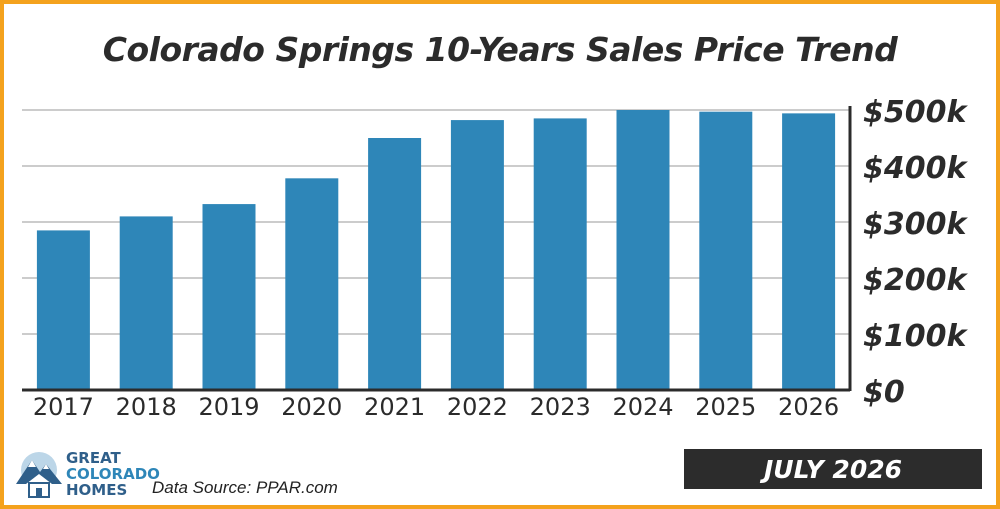 The width and height of the screenshot is (1000, 509). What do you see at coordinates (915, 112) in the screenshot?
I see `y-tick-label: $500k` at bounding box center [915, 112].